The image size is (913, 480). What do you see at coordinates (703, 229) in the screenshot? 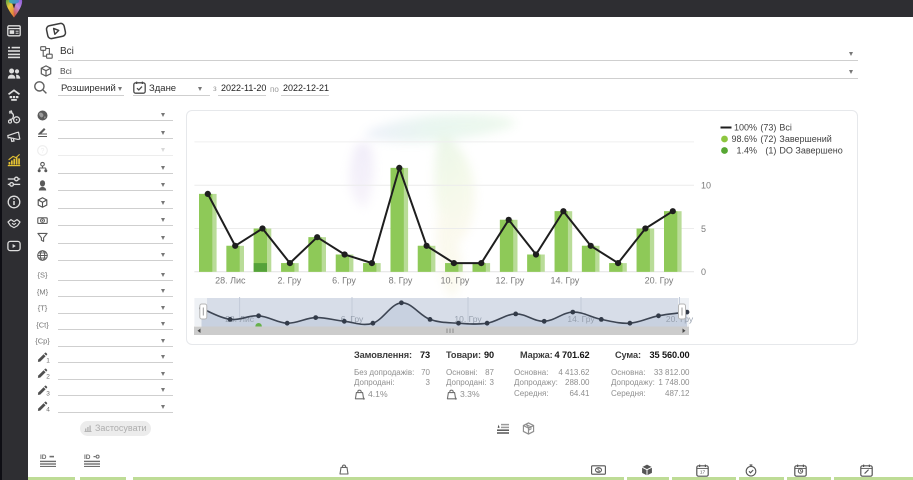
I see `svg-text: 5` at bounding box center [703, 229].